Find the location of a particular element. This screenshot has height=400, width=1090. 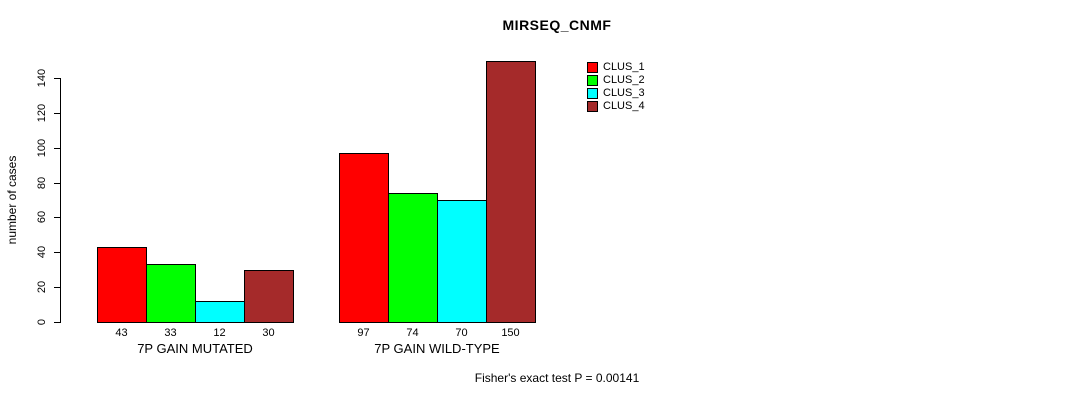

bar-value-label: 12 is located at coordinates (219, 333).